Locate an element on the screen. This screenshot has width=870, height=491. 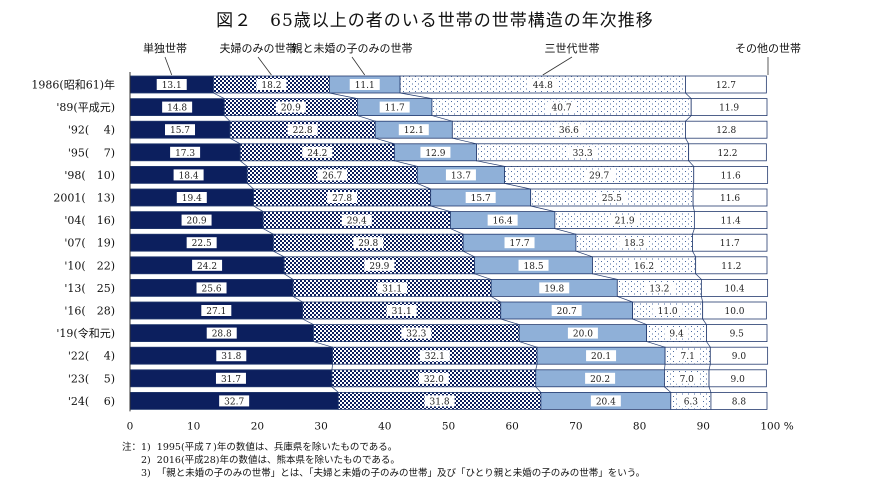
data-label: 12.1 is located at coordinates (414, 131).